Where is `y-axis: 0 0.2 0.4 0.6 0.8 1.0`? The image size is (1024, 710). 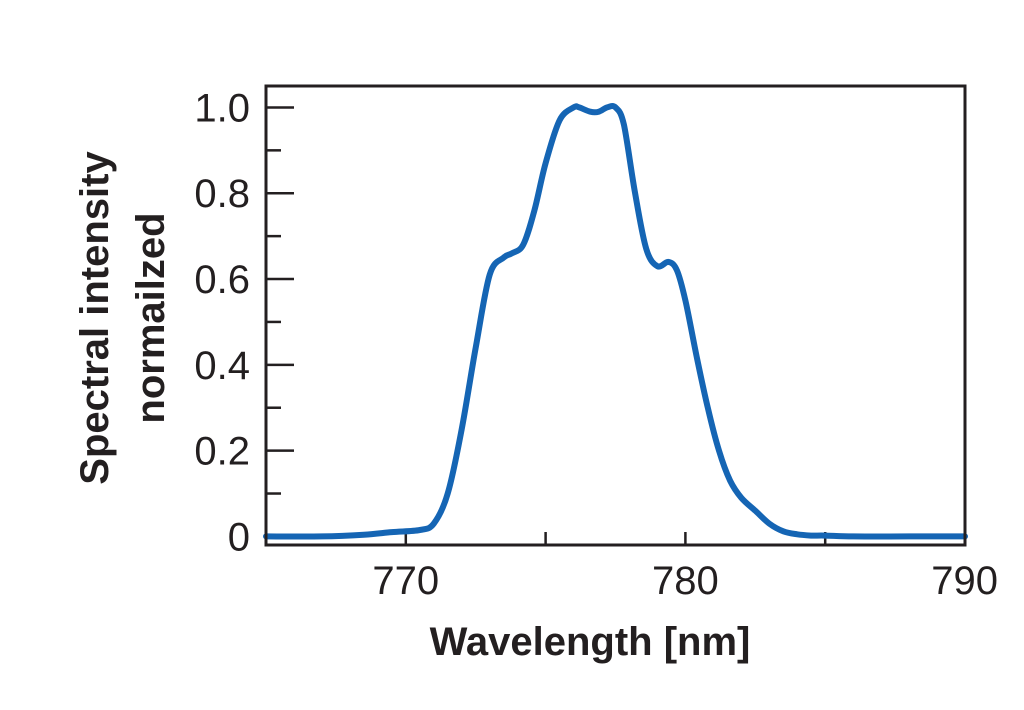
y-axis: 0 0.2 0.4 0.6 0.8 1.0 is located at coordinates (244, 322).